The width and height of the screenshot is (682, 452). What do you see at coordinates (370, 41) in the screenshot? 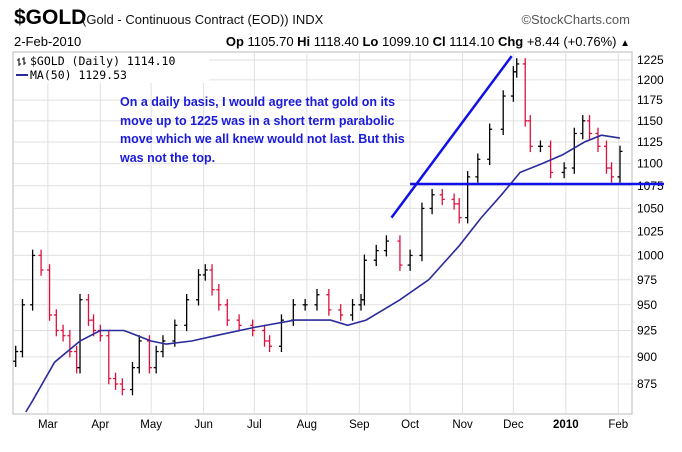
I see `low-label: Lo` at bounding box center [370, 41].